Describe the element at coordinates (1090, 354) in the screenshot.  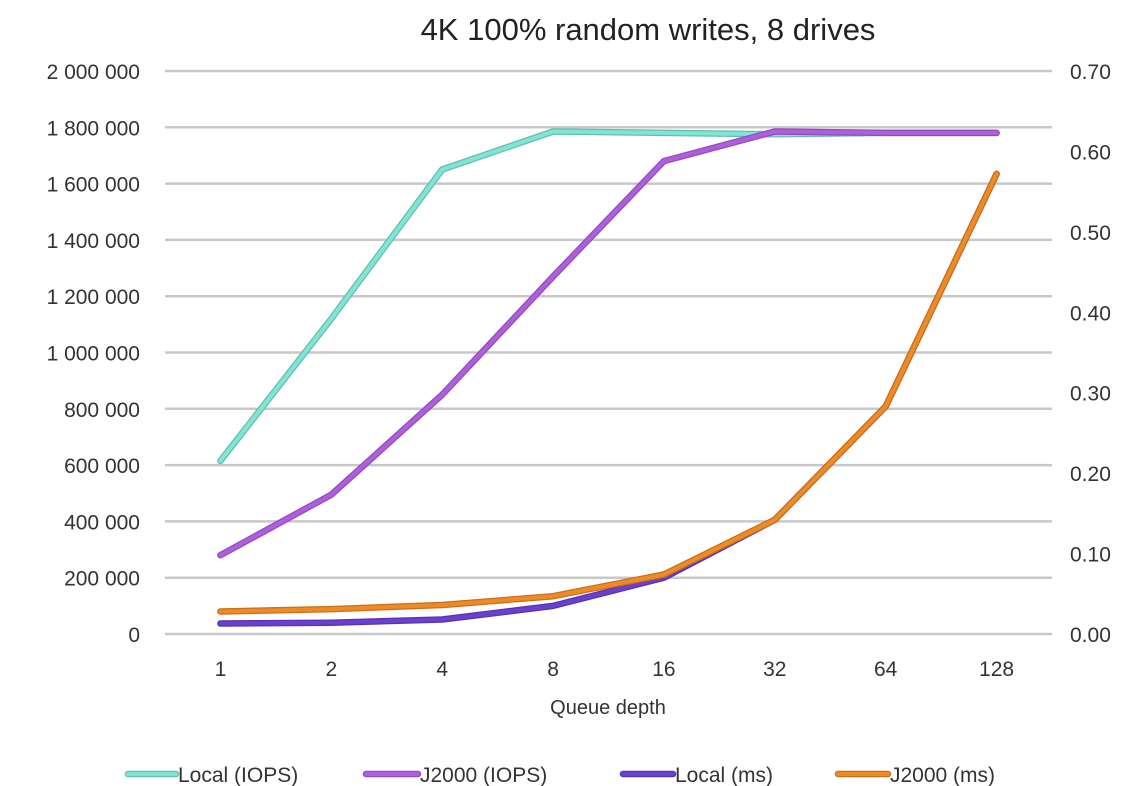
I see `y-axis-right-ticks: 0.00 0.10 0.20 0.30 0.40 0.50 0.60 0.70` at that location.